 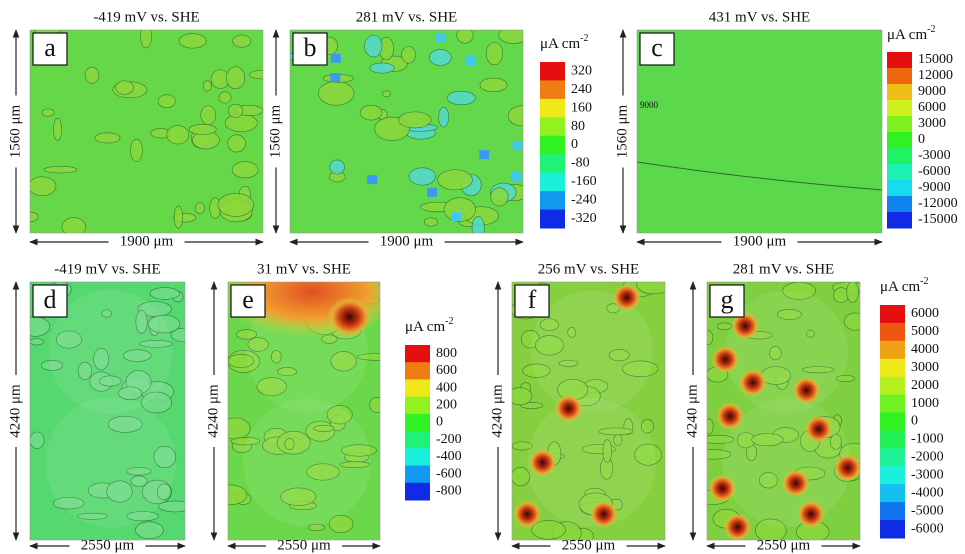 I want to click on map-panel: d -419 mV vs. SHE 2550 μm 4240 μm, so click(x=96, y=407).